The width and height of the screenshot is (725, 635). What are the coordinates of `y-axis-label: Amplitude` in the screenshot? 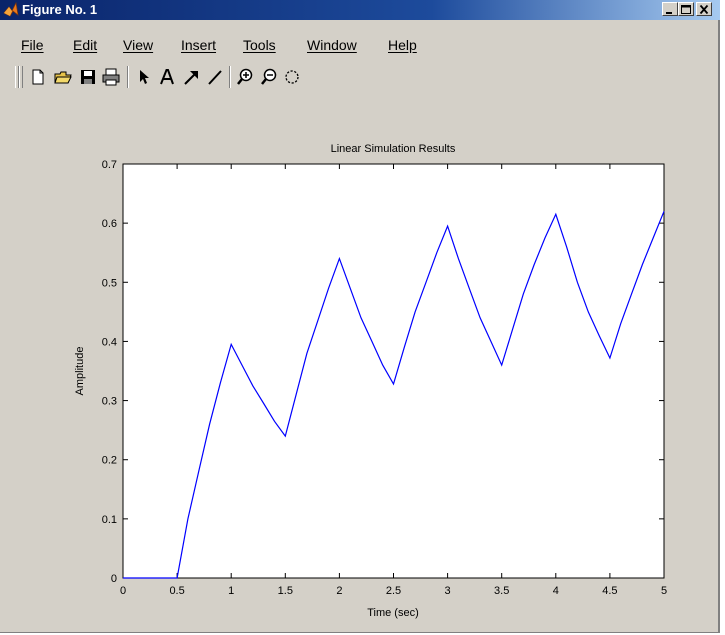 It's located at (80, 371).